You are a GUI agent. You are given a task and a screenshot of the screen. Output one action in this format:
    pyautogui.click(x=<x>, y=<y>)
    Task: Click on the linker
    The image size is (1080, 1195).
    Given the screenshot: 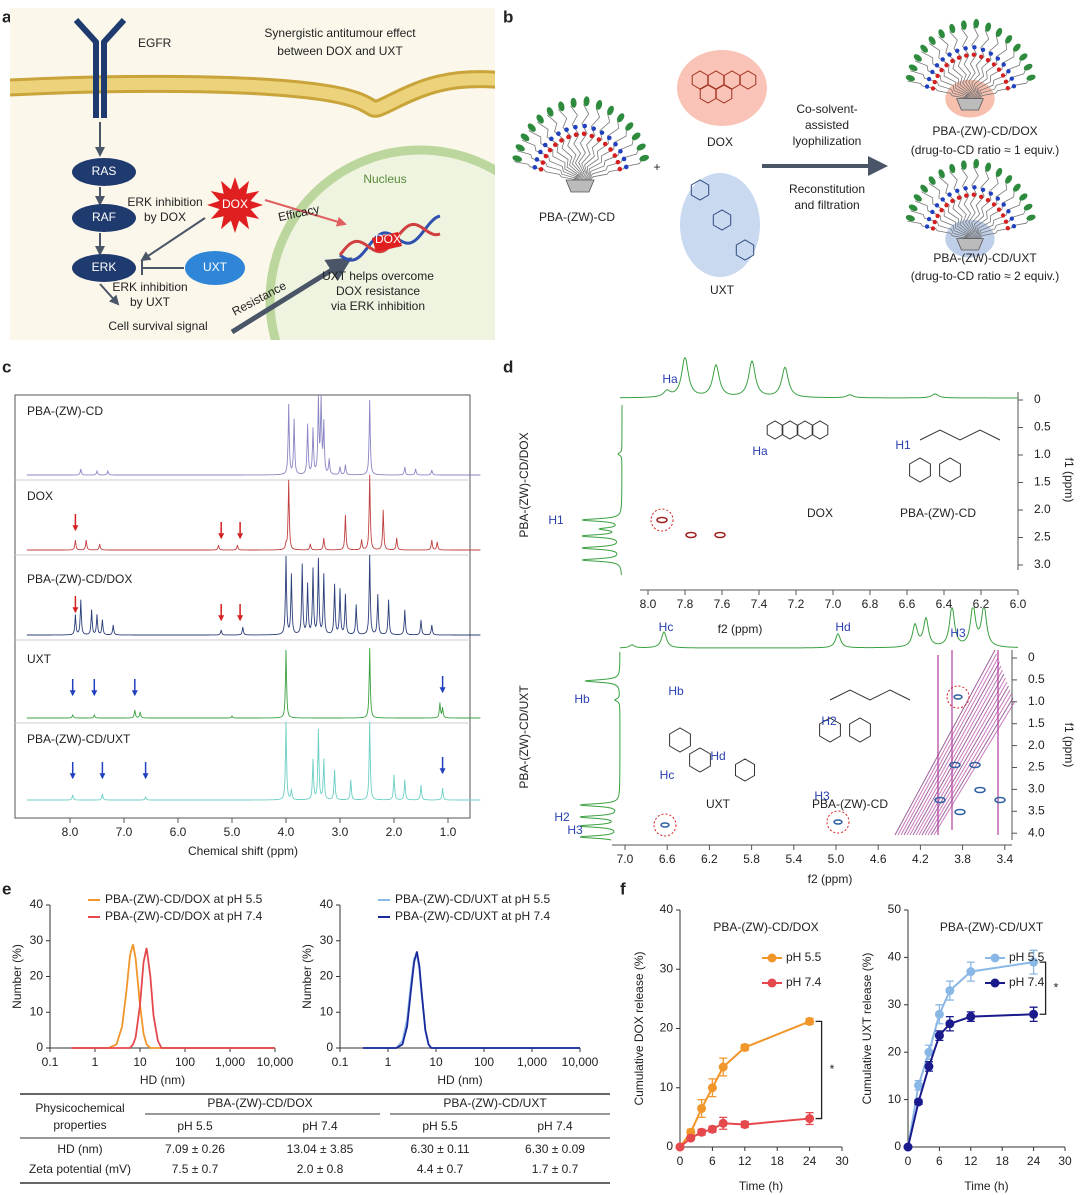 What is the action you would take?
    pyautogui.click(x=870, y=695)
    